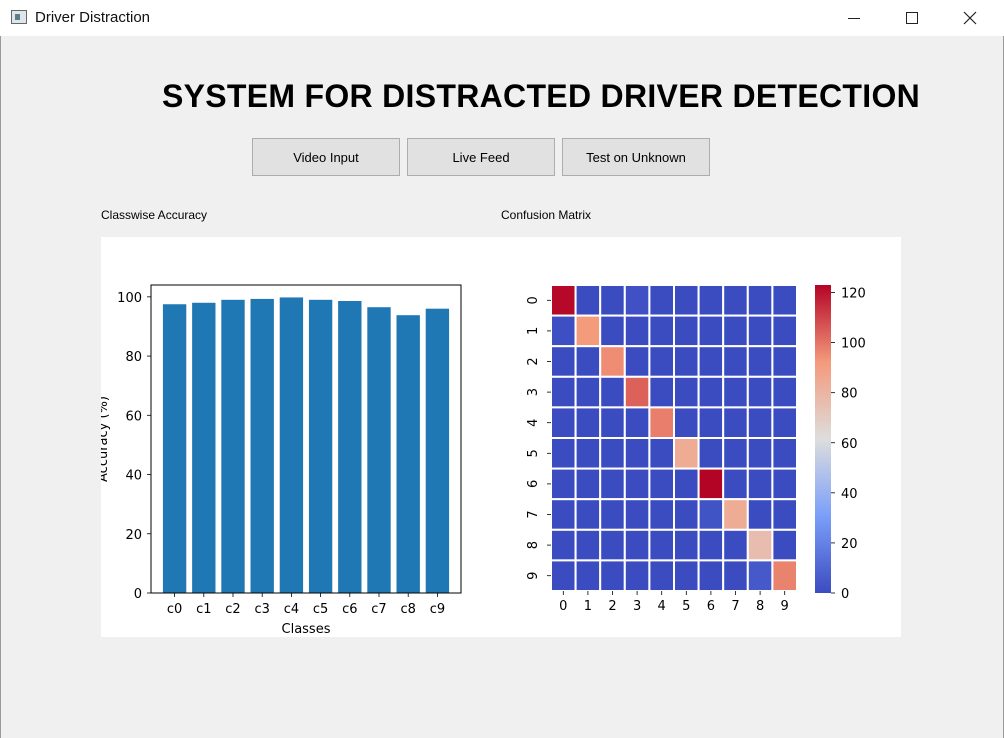 The image size is (1004, 738). I want to click on colorbar-tick-label-80: 80, so click(849, 394).